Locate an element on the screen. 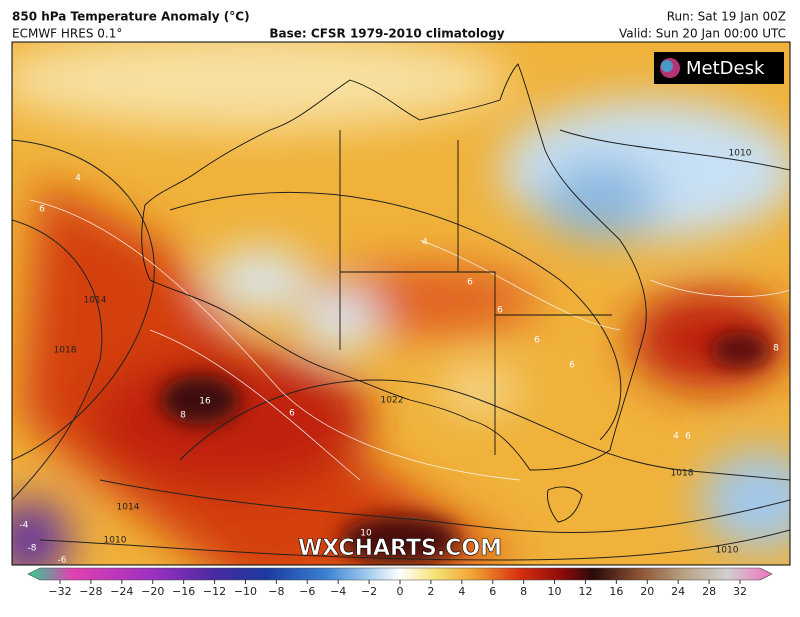 The width and height of the screenshot is (800, 617). watermark: WXCHARTS.COM is located at coordinates (400, 548).